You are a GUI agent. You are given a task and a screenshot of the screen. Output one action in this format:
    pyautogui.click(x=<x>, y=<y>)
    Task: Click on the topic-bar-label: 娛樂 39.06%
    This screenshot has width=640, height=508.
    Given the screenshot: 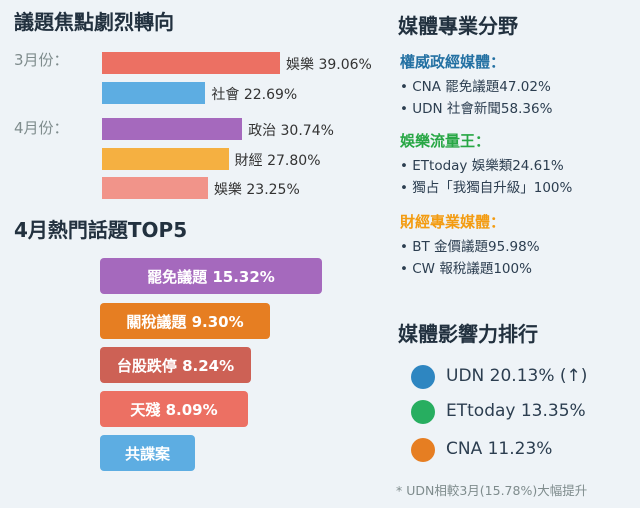 What is the action you would take?
    pyautogui.click(x=329, y=65)
    